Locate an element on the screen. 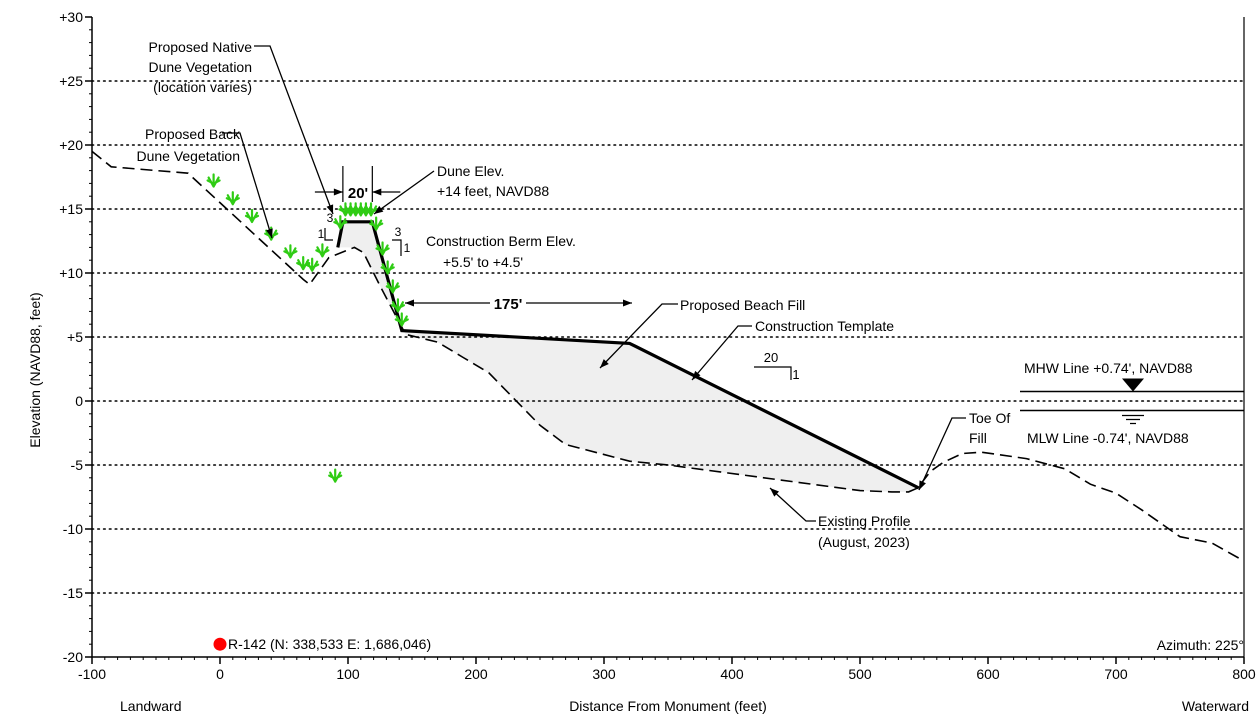 This screenshot has height=723, width=1258. x-tick-label: 300 is located at coordinates (604, 674).